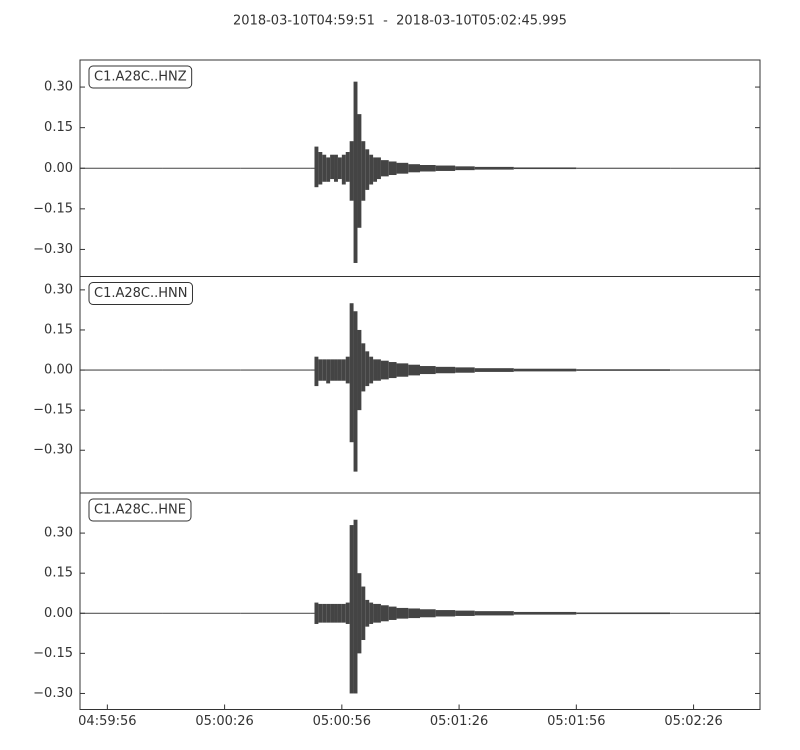  What do you see at coordinates (576, 721) in the screenshot?
I see `x-tick-label: 05:01:56` at bounding box center [576, 721].